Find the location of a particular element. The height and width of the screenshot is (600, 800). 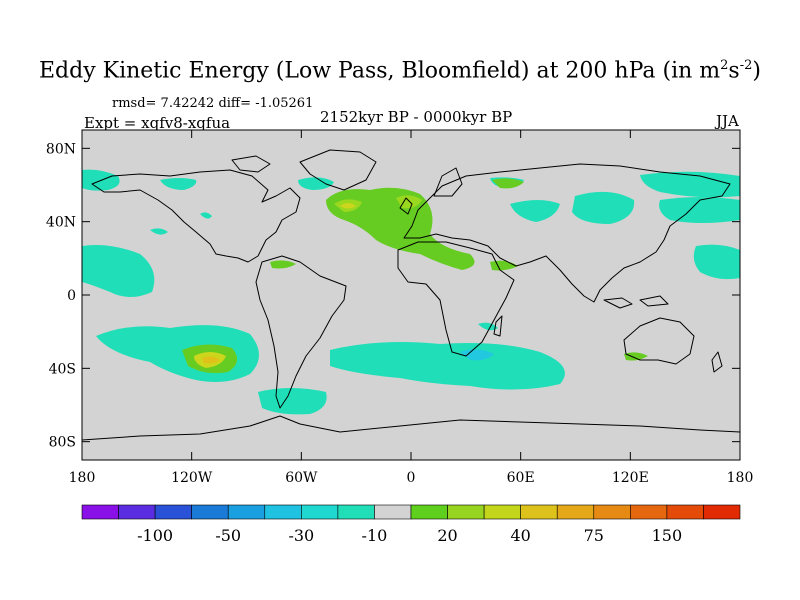

lat-tick-label: 80N is located at coordinates (61, 149).